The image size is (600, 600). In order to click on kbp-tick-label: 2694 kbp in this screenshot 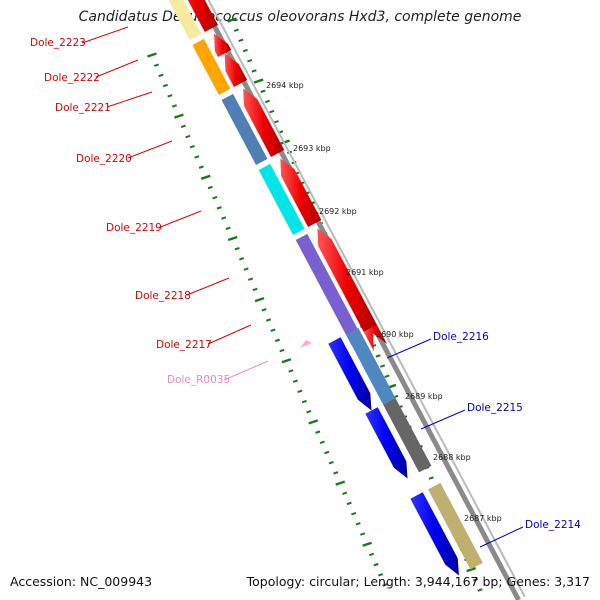, I will do `click(285, 85)`.